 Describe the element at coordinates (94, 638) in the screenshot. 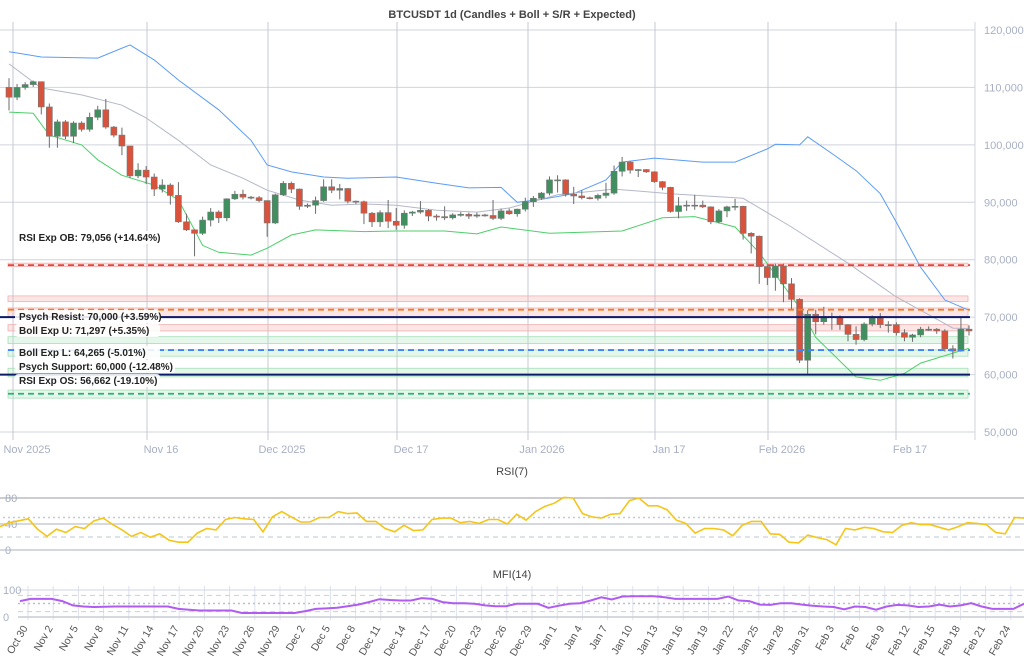

I see `x-tick-label: Nov 8` at that location.